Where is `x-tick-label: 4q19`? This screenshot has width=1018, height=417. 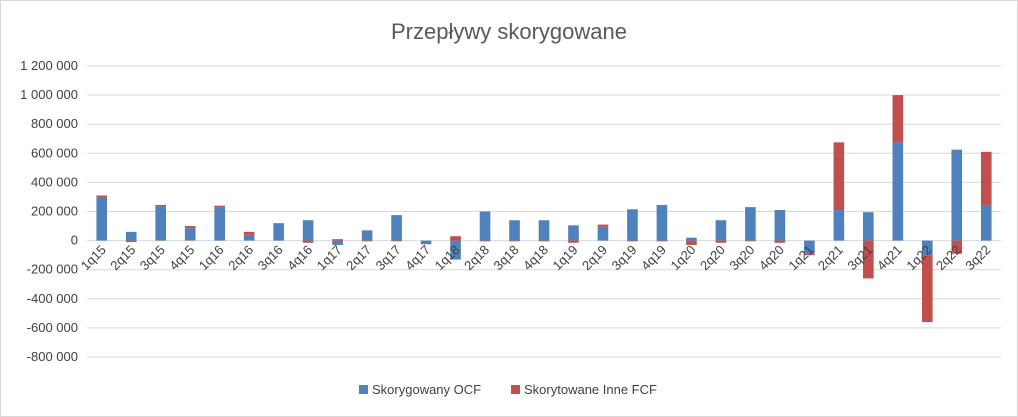
x-tick-label: 4q19 is located at coordinates (653, 257).